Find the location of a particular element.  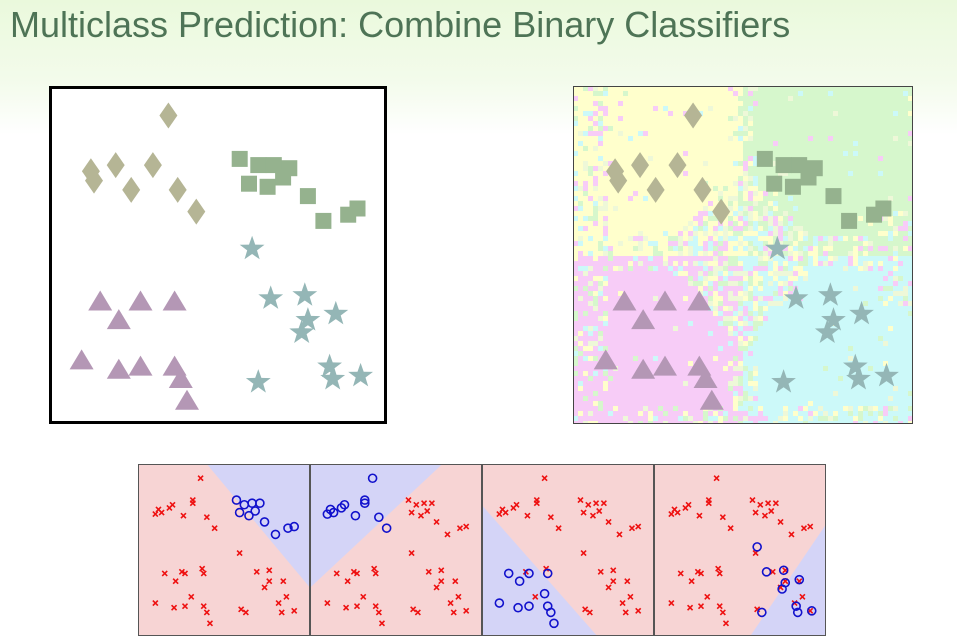

binary-classifier-1-svg is located at coordinates (224, 550).